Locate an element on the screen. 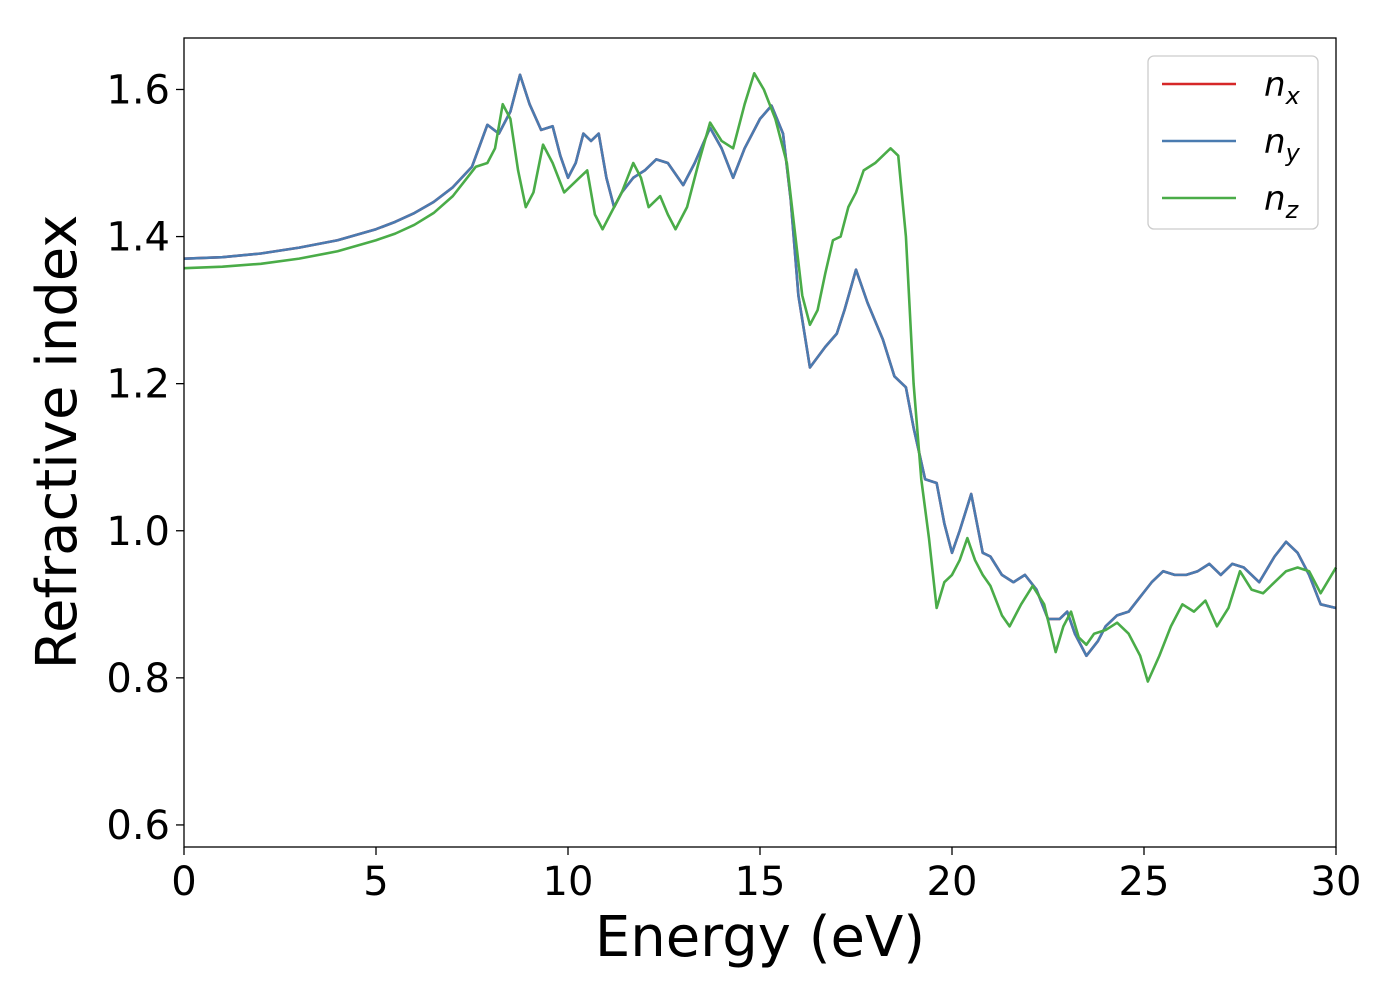 This screenshot has width=1400, height=1000. y-tick-label: 0.8 is located at coordinates (138, 679).